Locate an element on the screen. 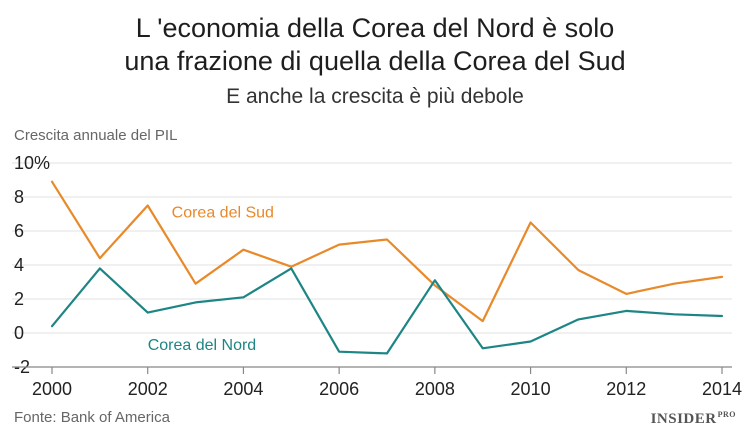 The image size is (750, 439). x-tick-label: 2014 is located at coordinates (722, 389).